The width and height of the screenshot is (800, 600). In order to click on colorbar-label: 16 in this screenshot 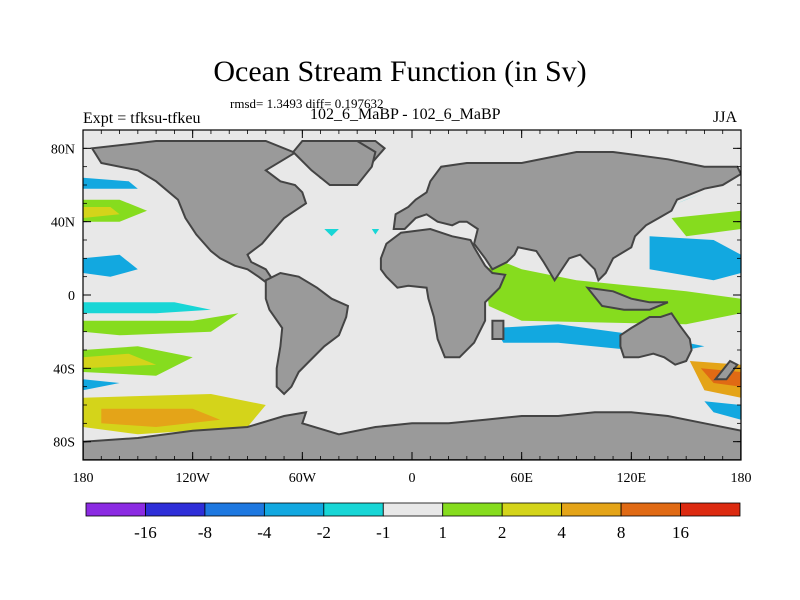, I will do `click(680, 532)`.